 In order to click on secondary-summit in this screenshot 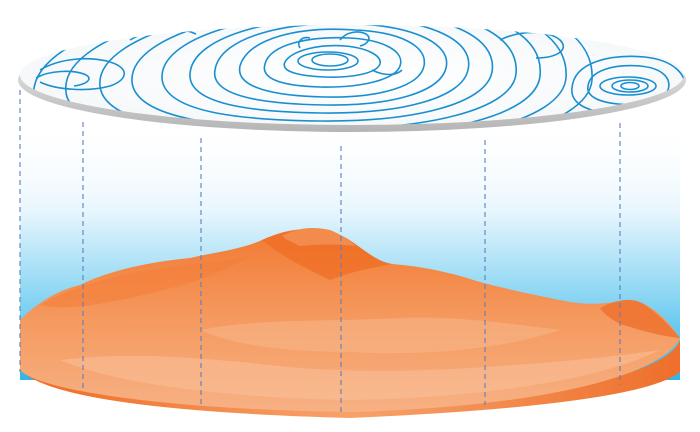, I will do `click(640, 318)`.